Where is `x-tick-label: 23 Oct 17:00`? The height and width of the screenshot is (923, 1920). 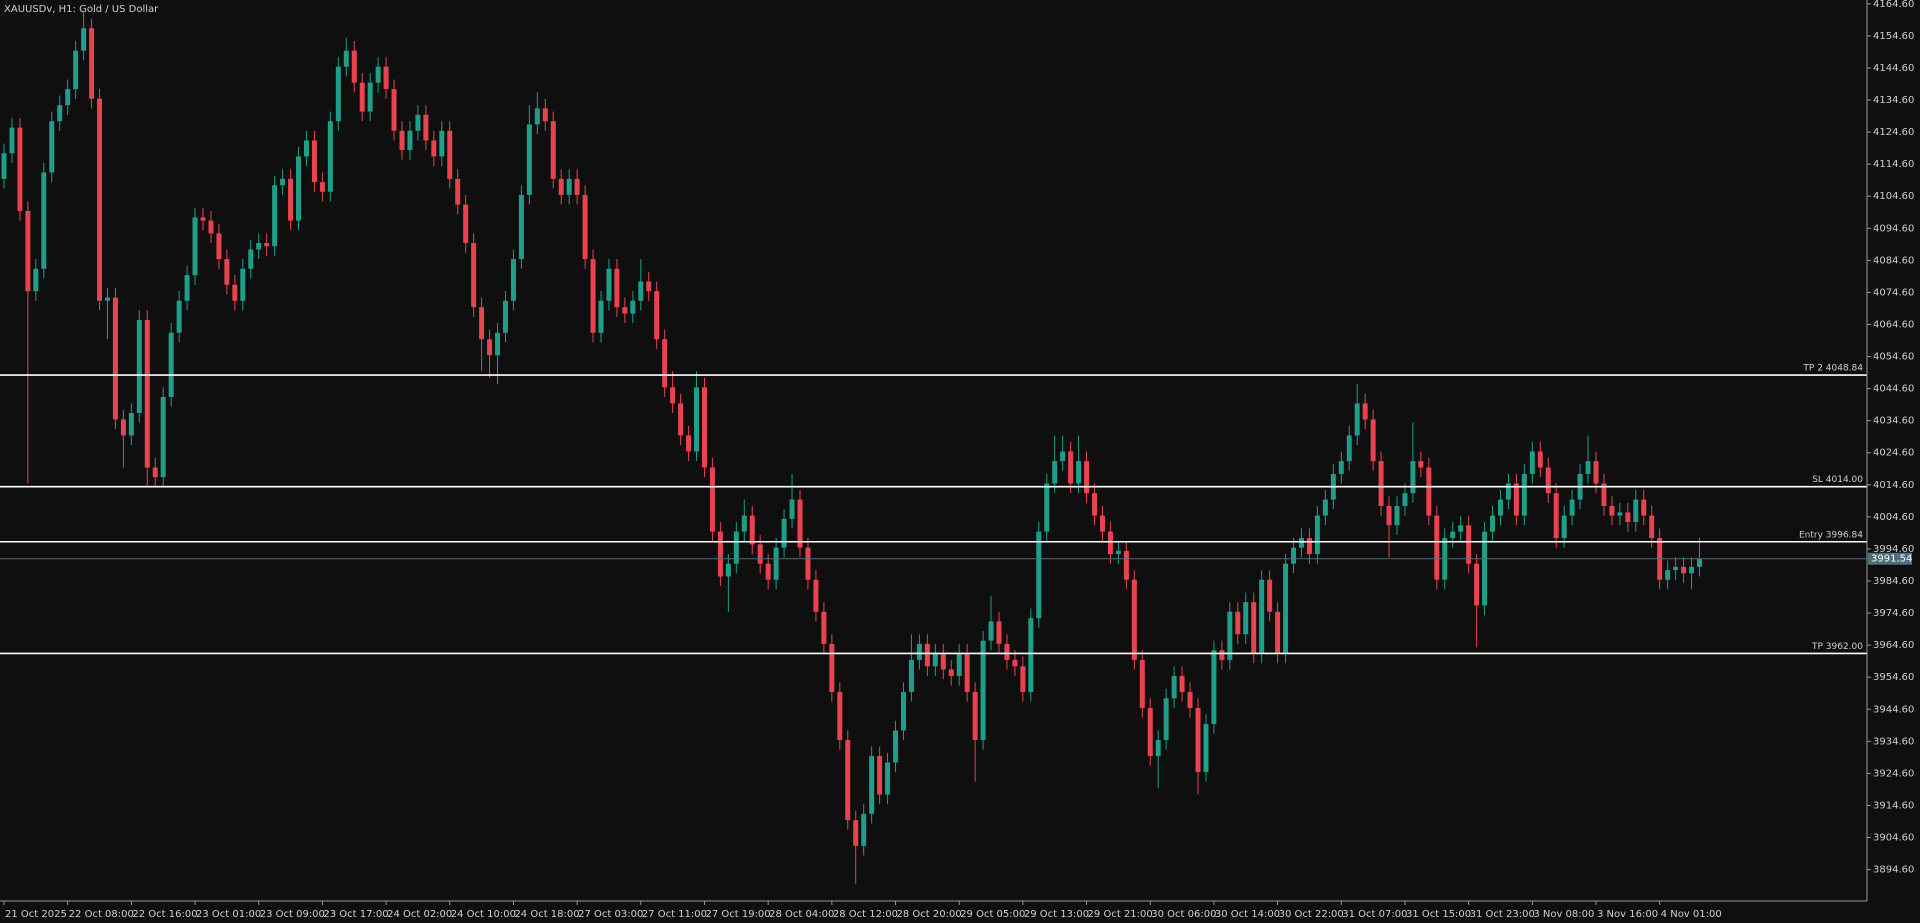
x-tick-label: 23 Oct 17:00 is located at coordinates (355, 914).